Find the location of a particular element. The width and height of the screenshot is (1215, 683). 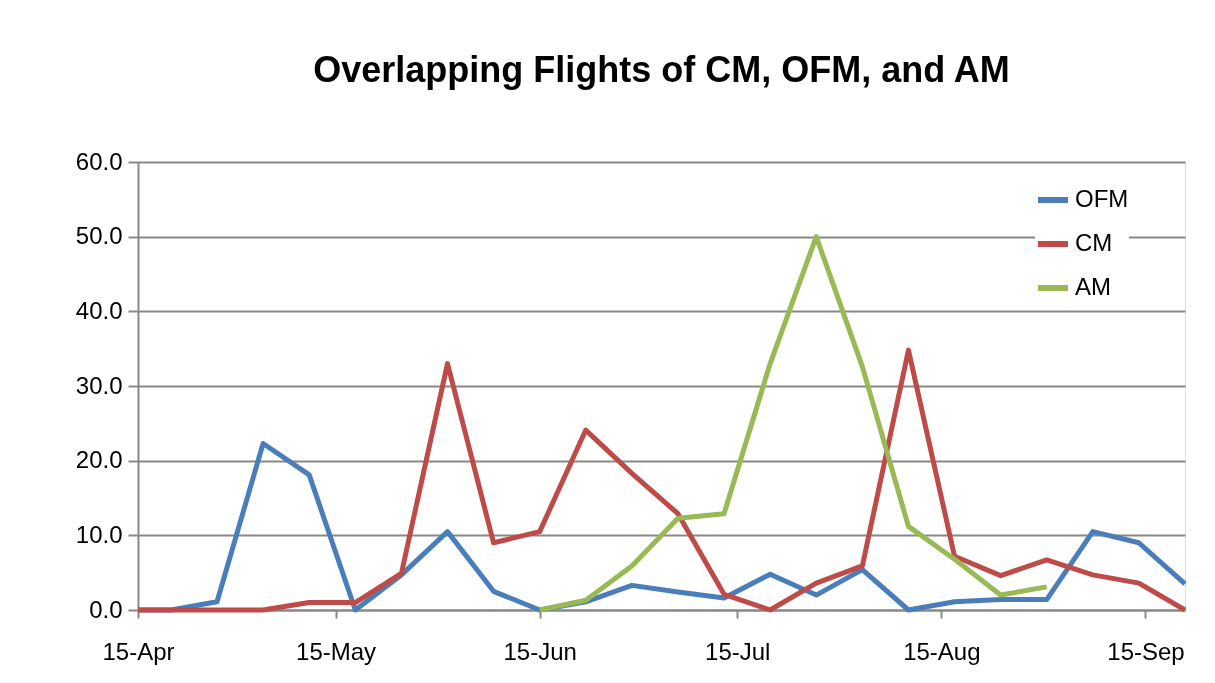

y-tick-label: 10.0 is located at coordinates (99, 534).